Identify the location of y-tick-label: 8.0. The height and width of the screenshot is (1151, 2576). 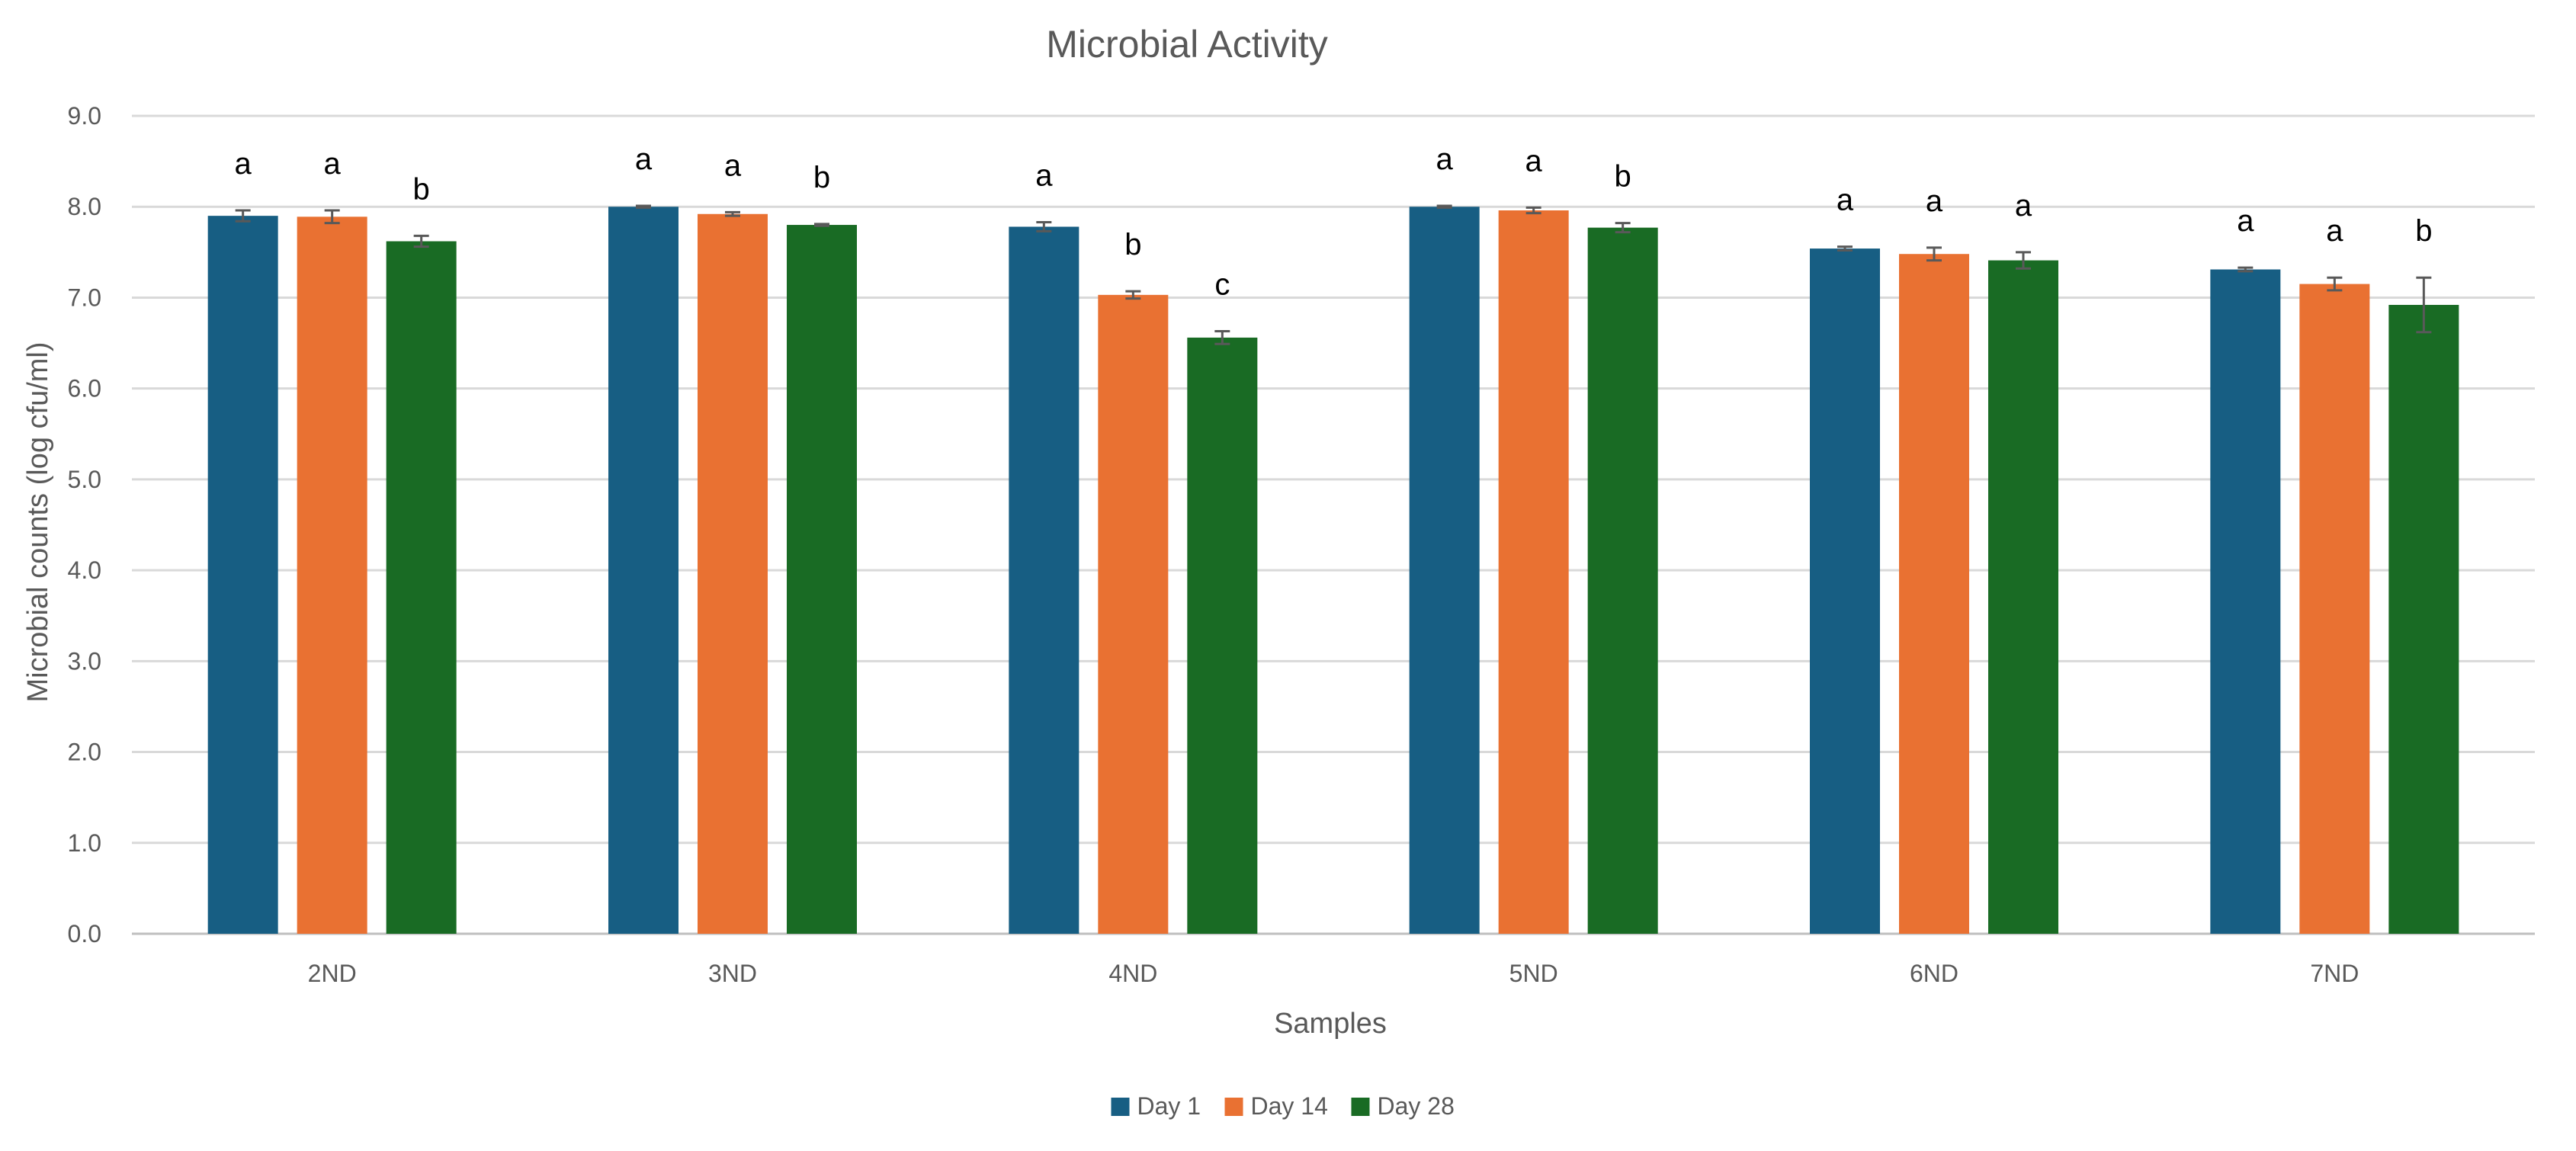
(84, 207).